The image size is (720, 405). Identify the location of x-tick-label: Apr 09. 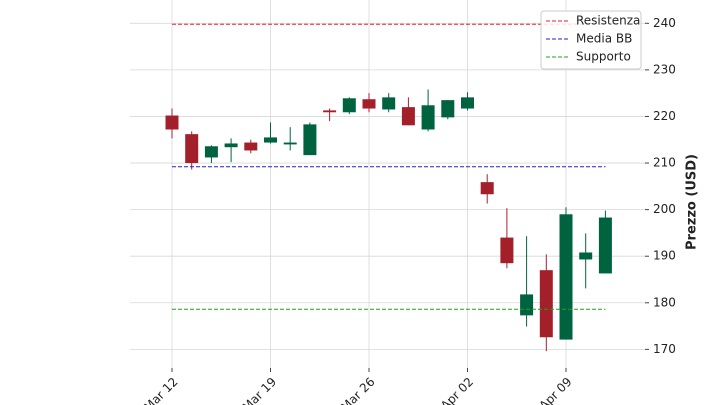
(556, 390).